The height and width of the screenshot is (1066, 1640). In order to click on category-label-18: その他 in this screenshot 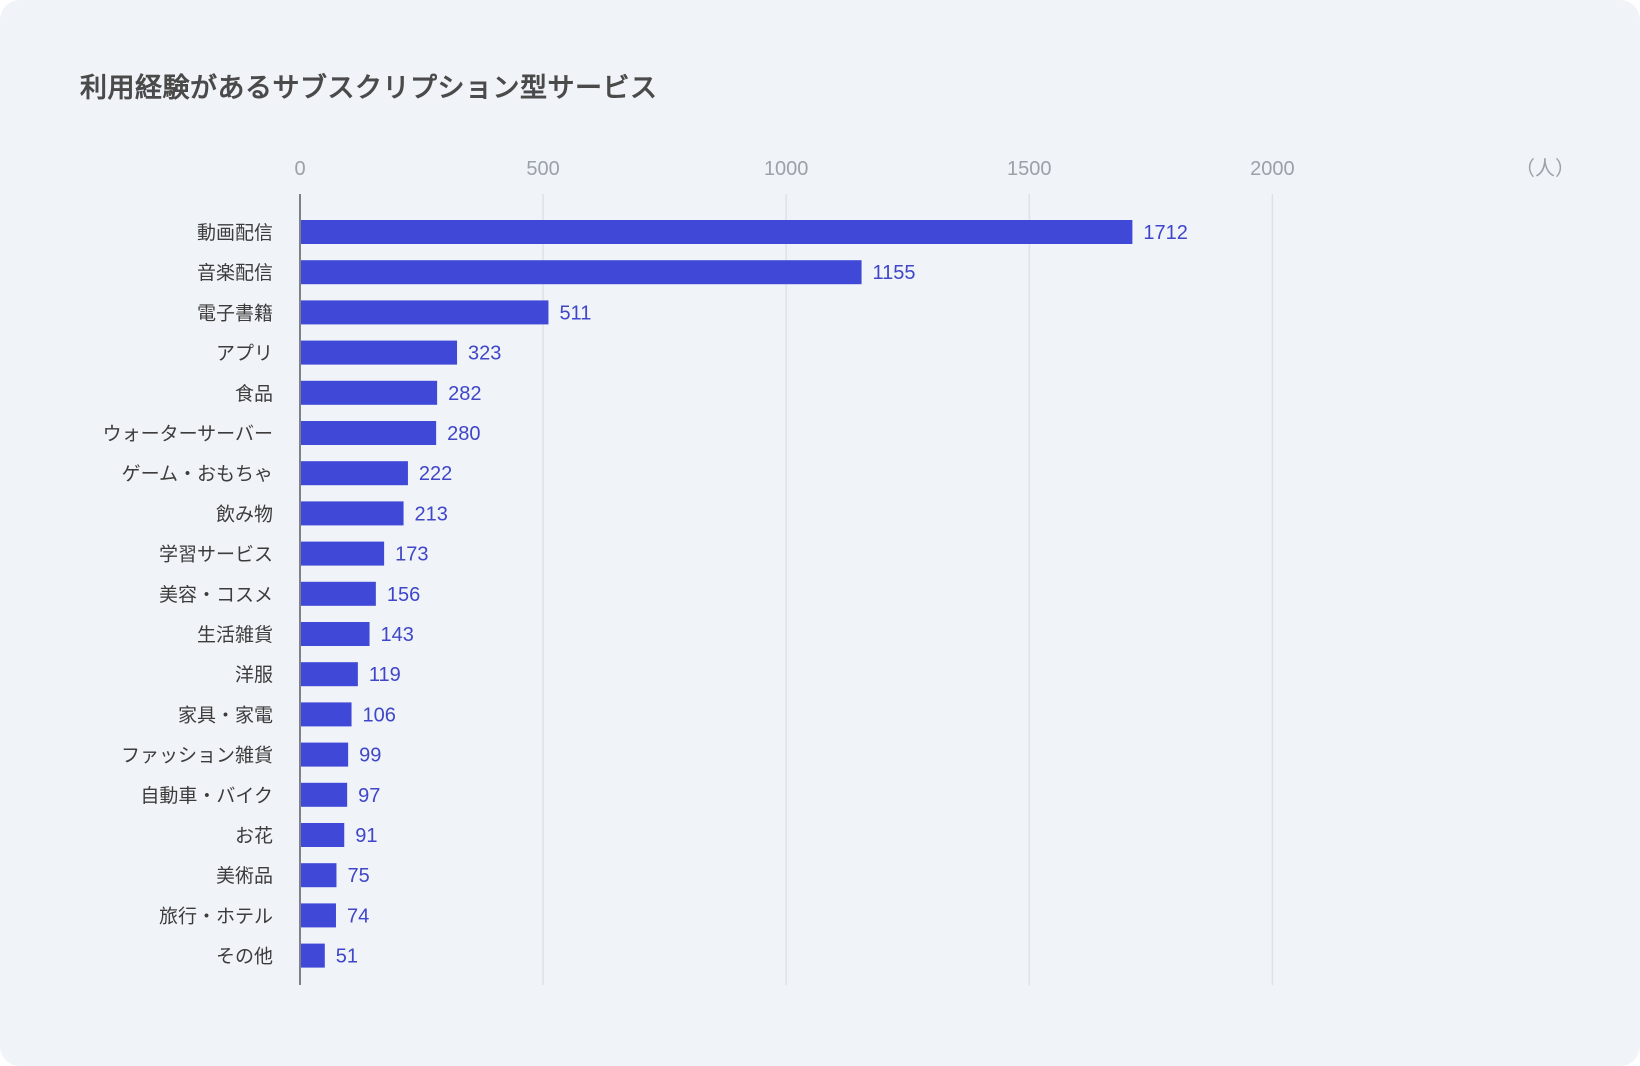, I will do `click(244, 957)`.